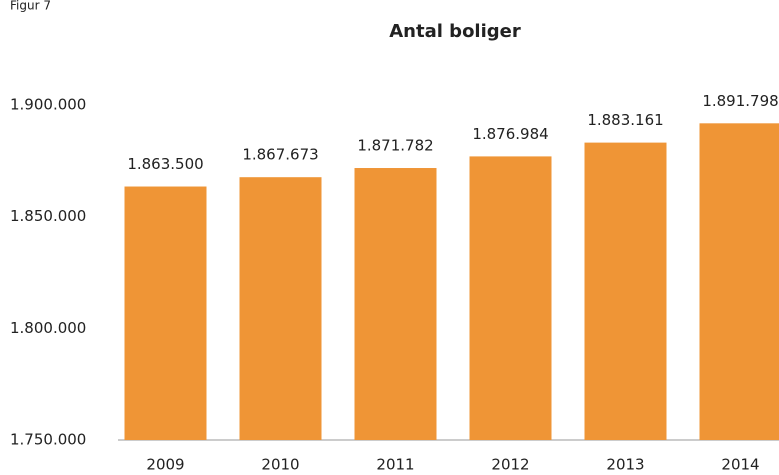  I want to click on y-tick-label: 1.900.000, so click(48, 105).